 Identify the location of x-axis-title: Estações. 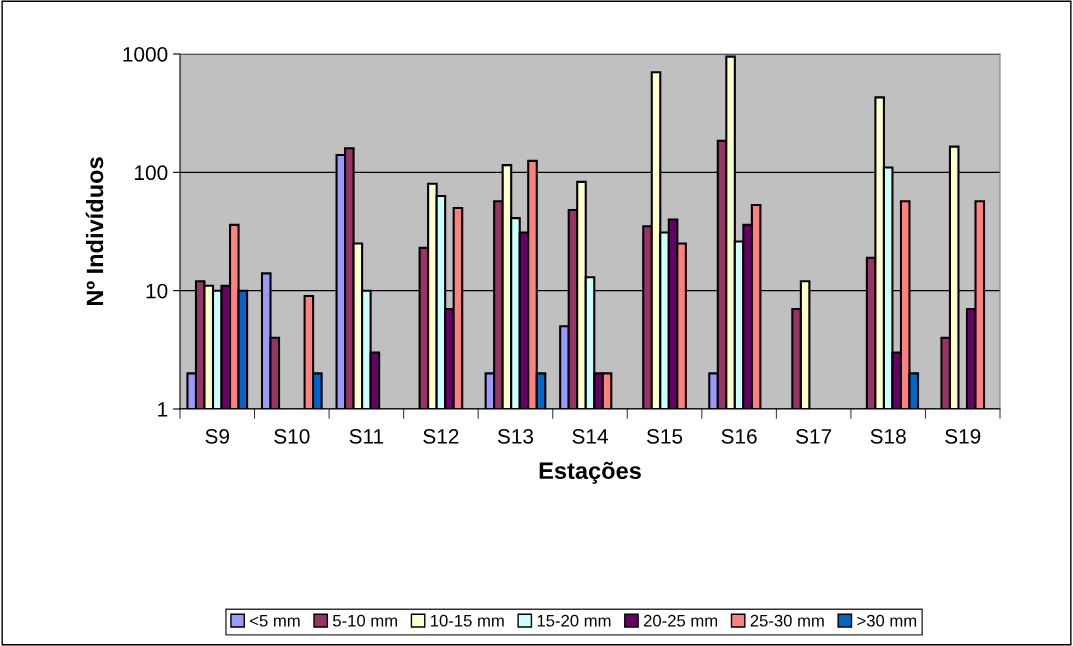
(590, 472).